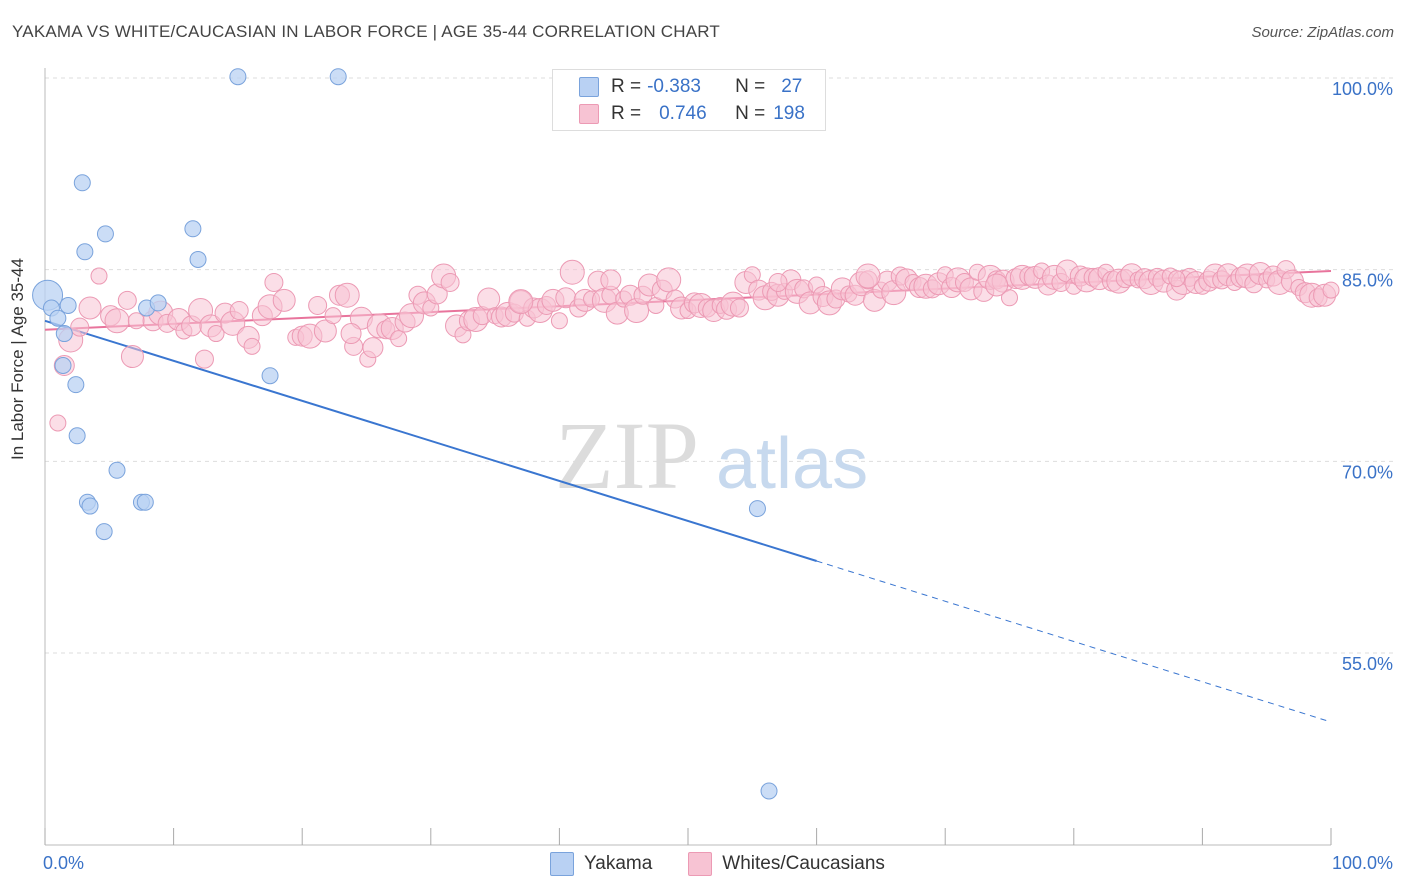 This screenshot has height=892, width=1406. I want to click on y-tick-label: 100.0%, so click(1362, 89).